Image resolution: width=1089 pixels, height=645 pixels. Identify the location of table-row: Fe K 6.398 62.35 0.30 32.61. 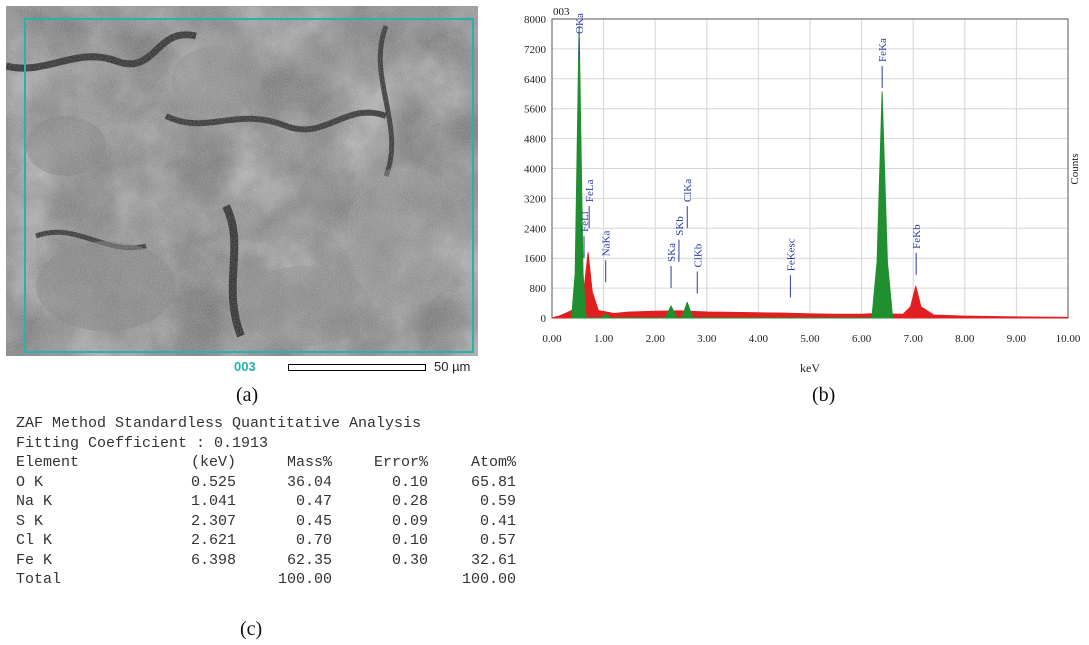
(266, 561).